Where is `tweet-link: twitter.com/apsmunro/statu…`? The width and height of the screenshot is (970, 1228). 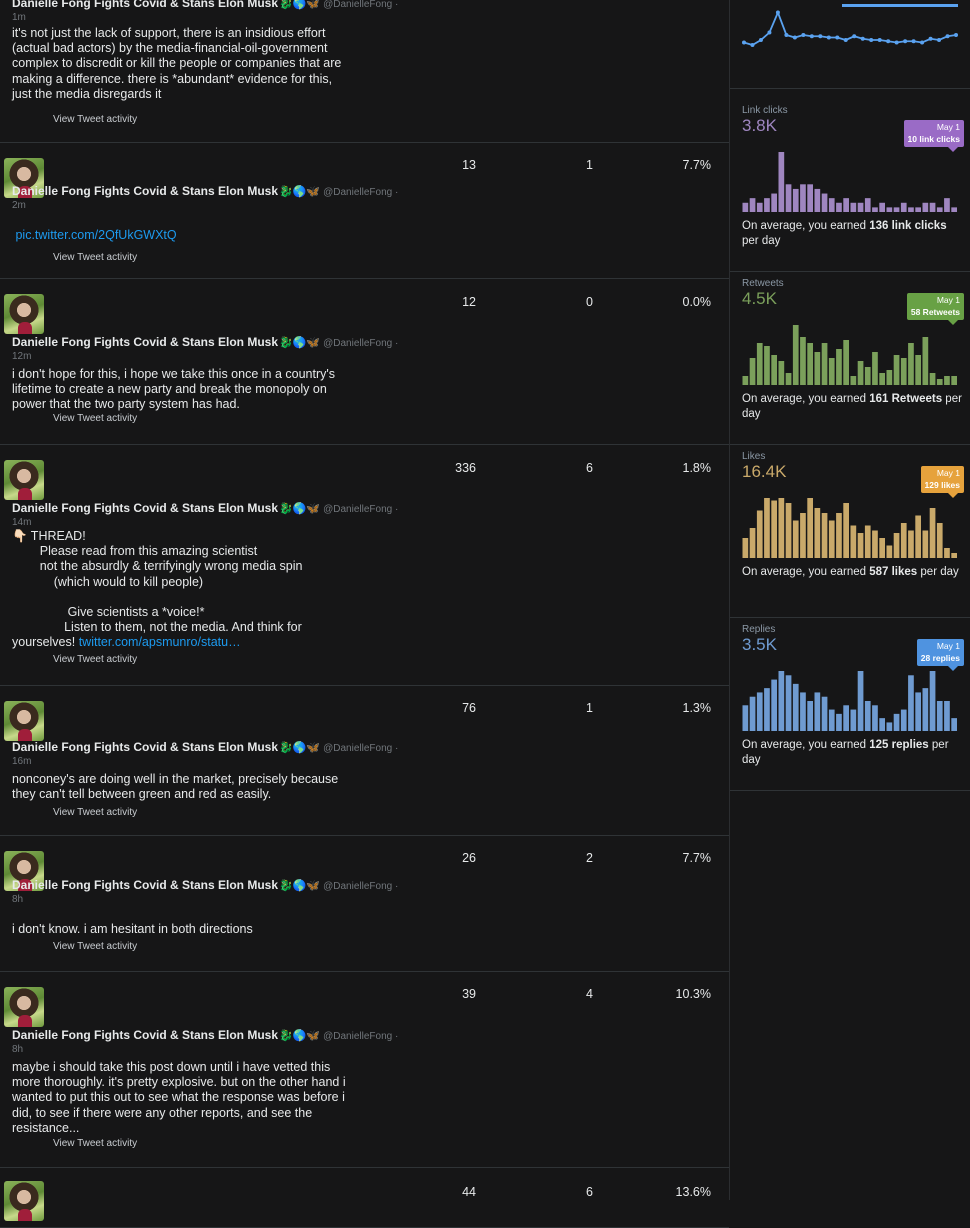
tweet-link: twitter.com/apsmunro/statu… is located at coordinates (159, 642).